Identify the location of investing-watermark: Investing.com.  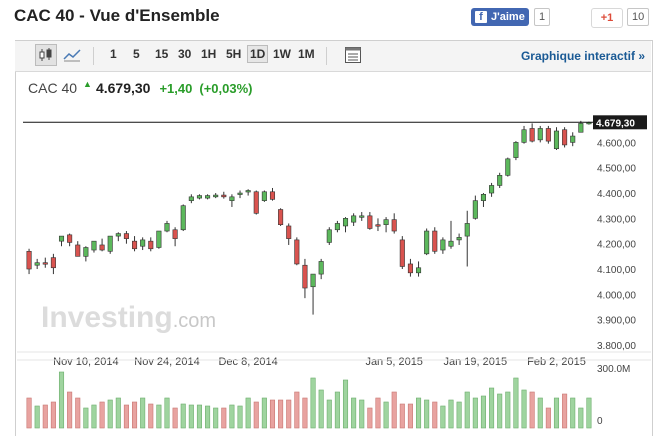
(128, 317).